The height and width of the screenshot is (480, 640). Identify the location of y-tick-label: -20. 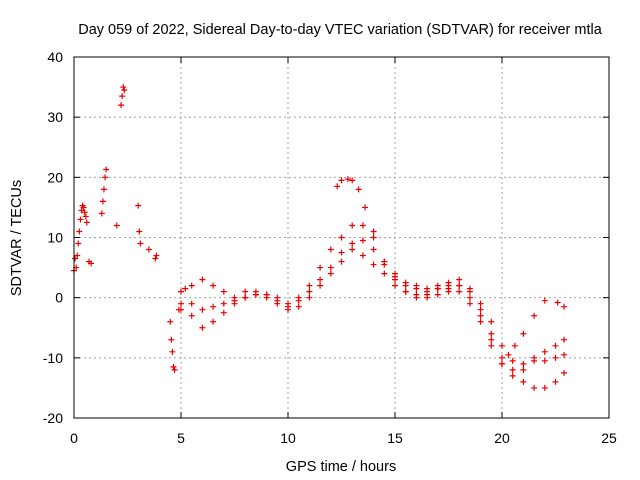
(53, 418).